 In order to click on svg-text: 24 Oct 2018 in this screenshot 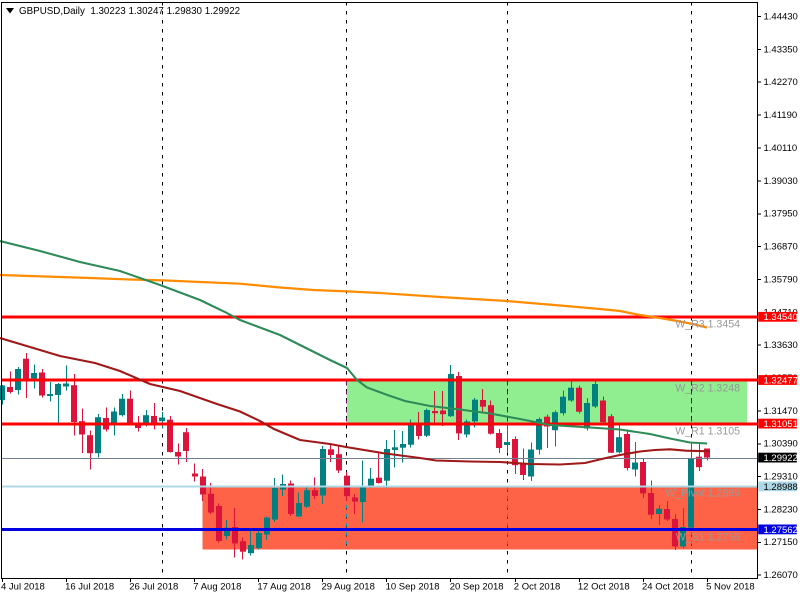, I will do `click(668, 587)`.